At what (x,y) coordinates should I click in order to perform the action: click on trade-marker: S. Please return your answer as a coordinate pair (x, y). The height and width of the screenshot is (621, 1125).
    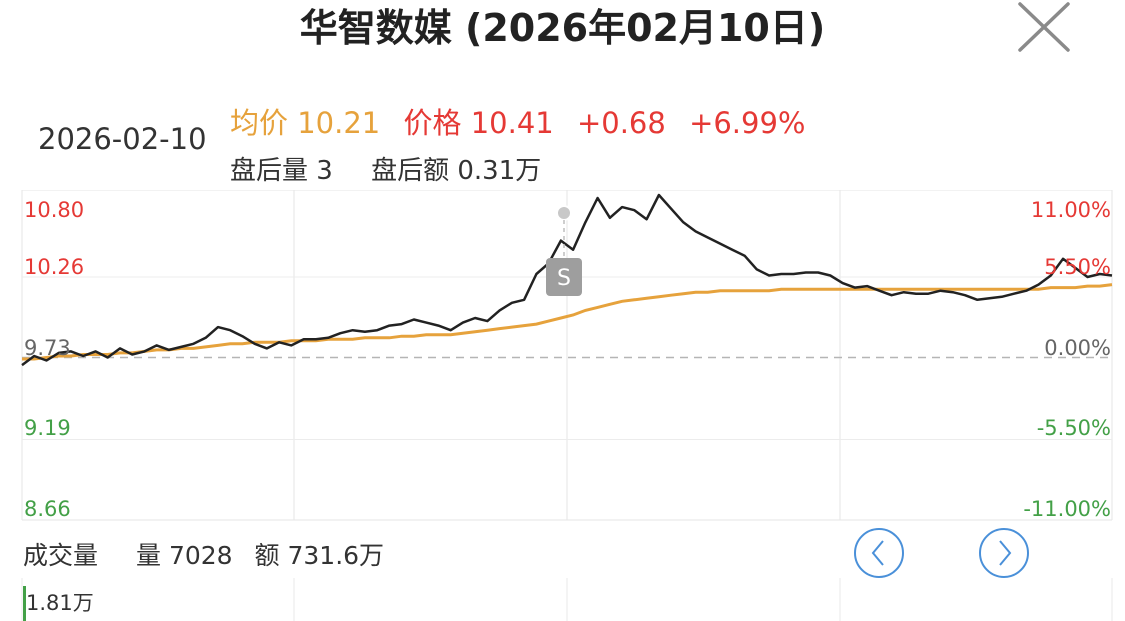
    Looking at the image, I should click on (564, 250).